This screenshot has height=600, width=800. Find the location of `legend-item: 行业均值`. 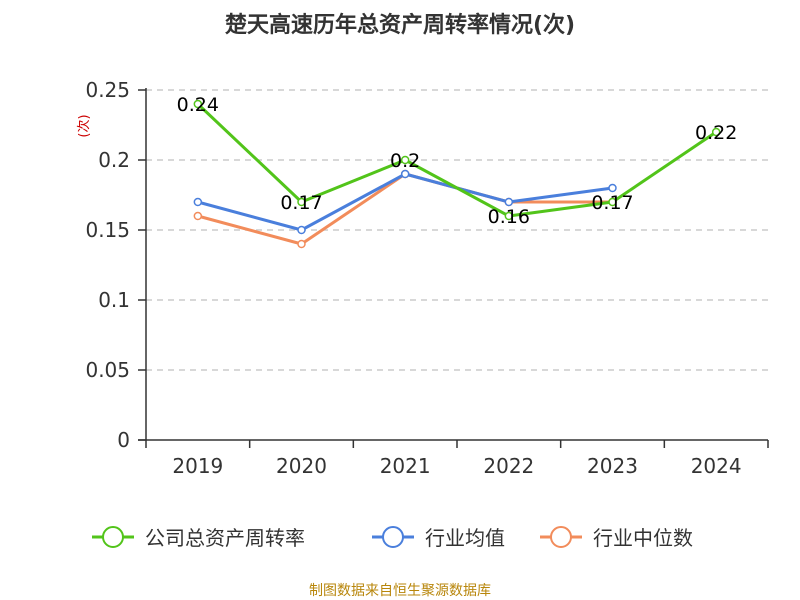

legend-item: 行业均值 is located at coordinates (438, 538).